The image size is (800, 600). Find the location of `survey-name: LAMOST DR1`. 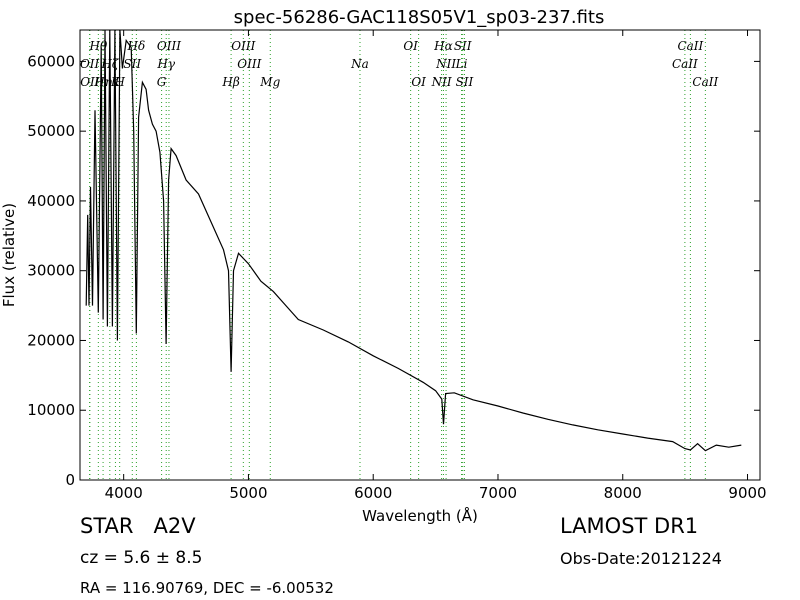

survey-name: LAMOST DR1 is located at coordinates (629, 526).